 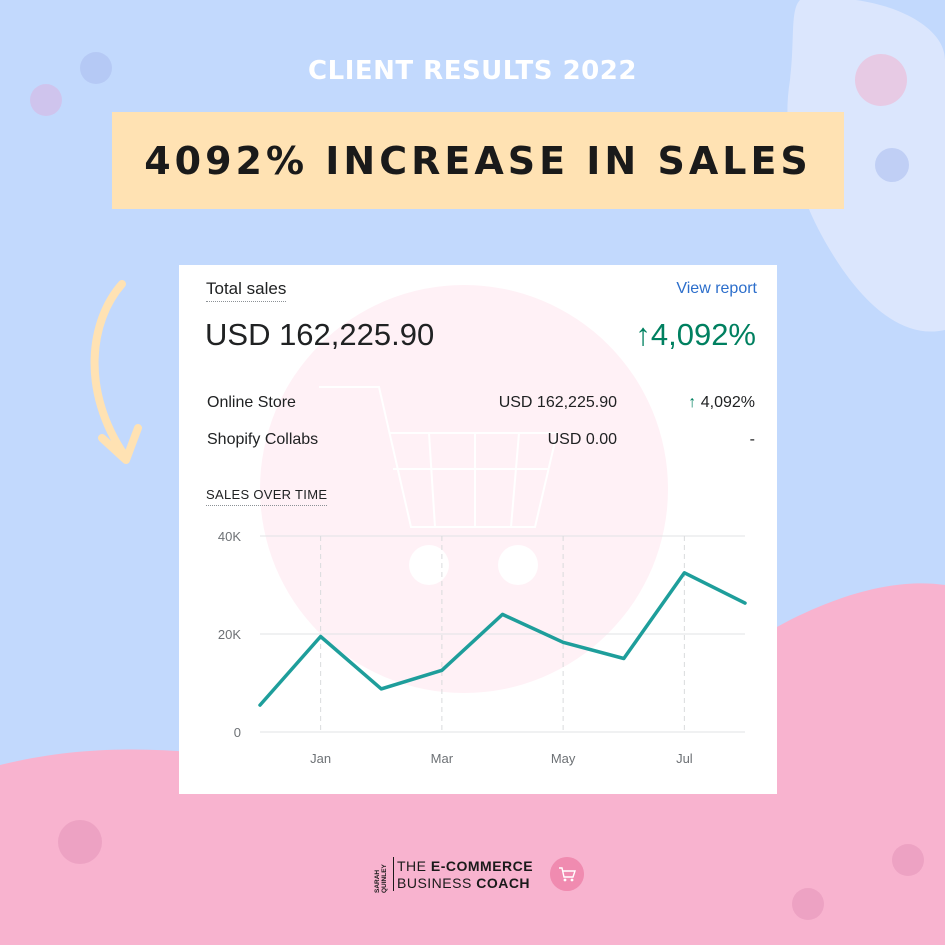 What do you see at coordinates (567, 874) in the screenshot?
I see `cart-badge-icon` at bounding box center [567, 874].